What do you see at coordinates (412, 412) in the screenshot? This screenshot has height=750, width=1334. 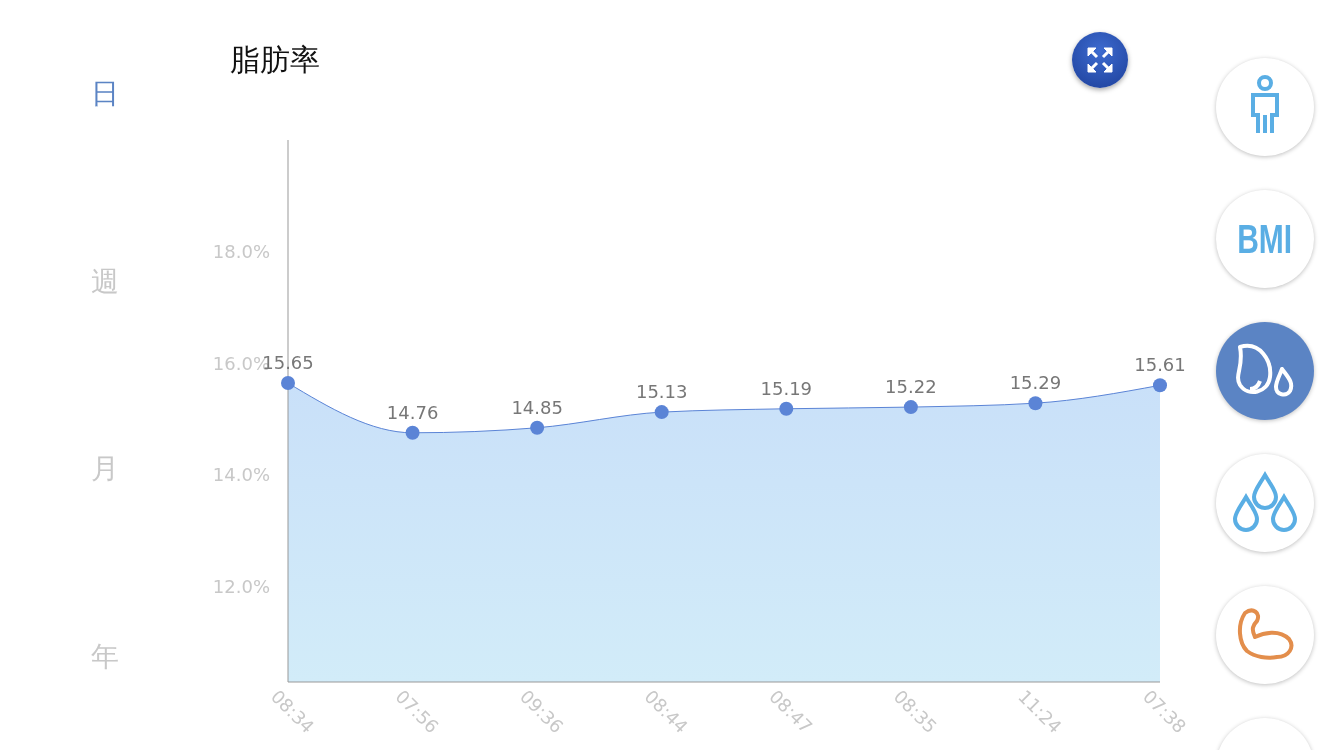 I see `data-label: 14.76` at bounding box center [412, 412].